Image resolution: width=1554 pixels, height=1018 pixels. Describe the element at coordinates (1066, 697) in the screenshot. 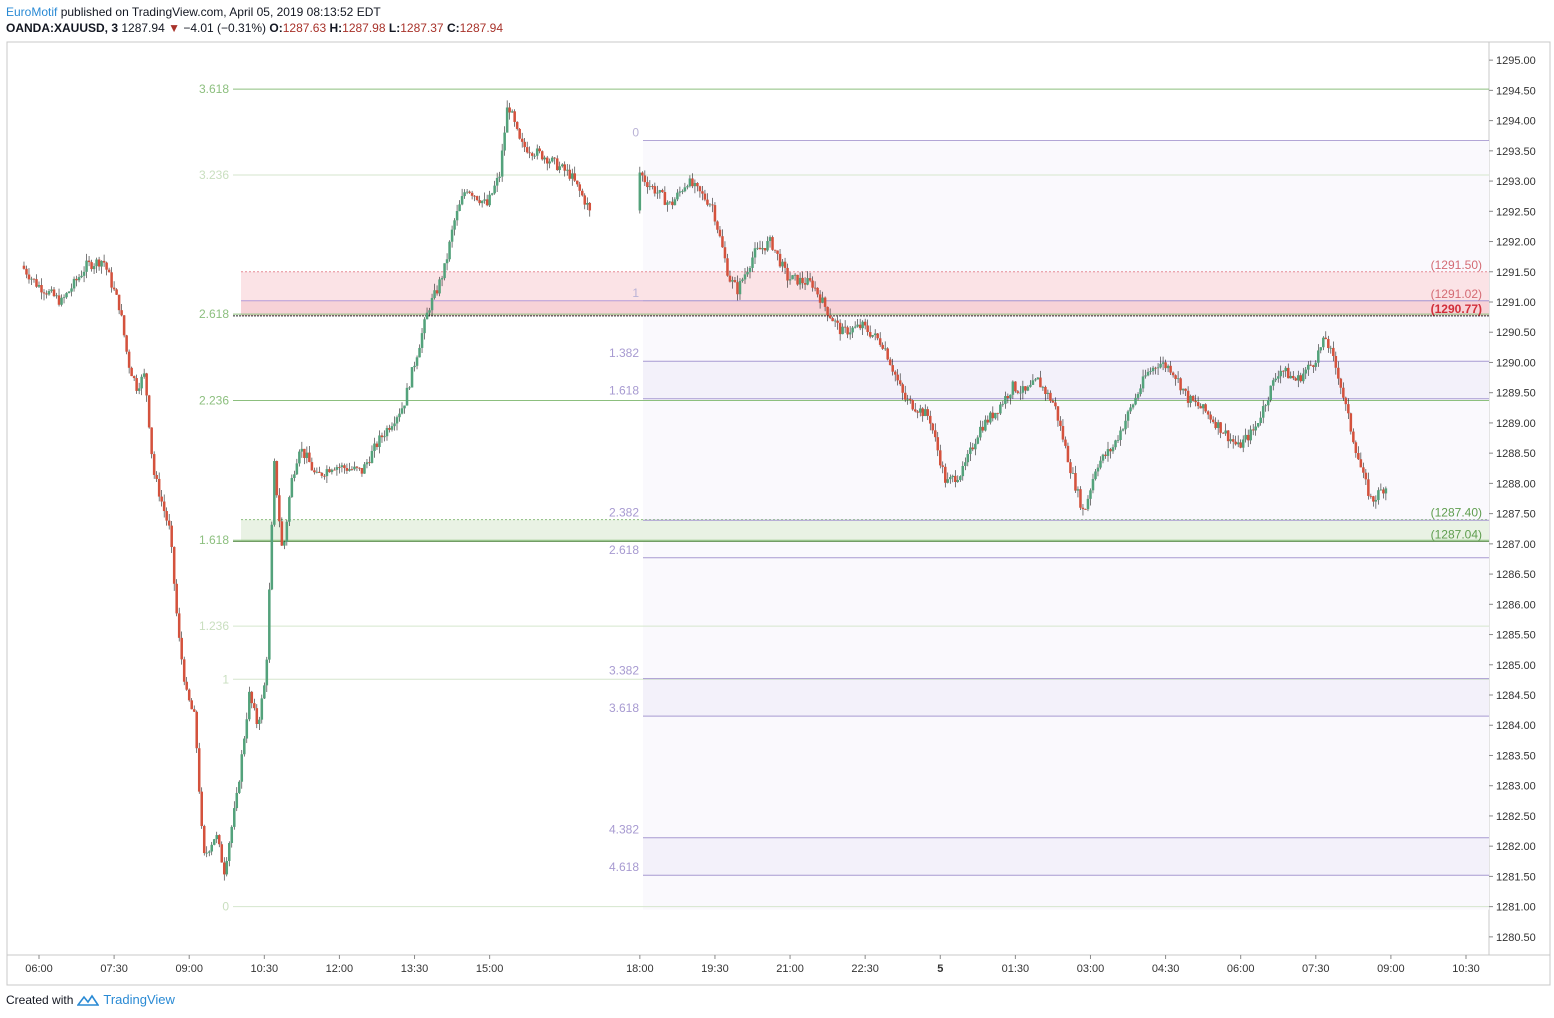

I see `fib-right-band` at that location.